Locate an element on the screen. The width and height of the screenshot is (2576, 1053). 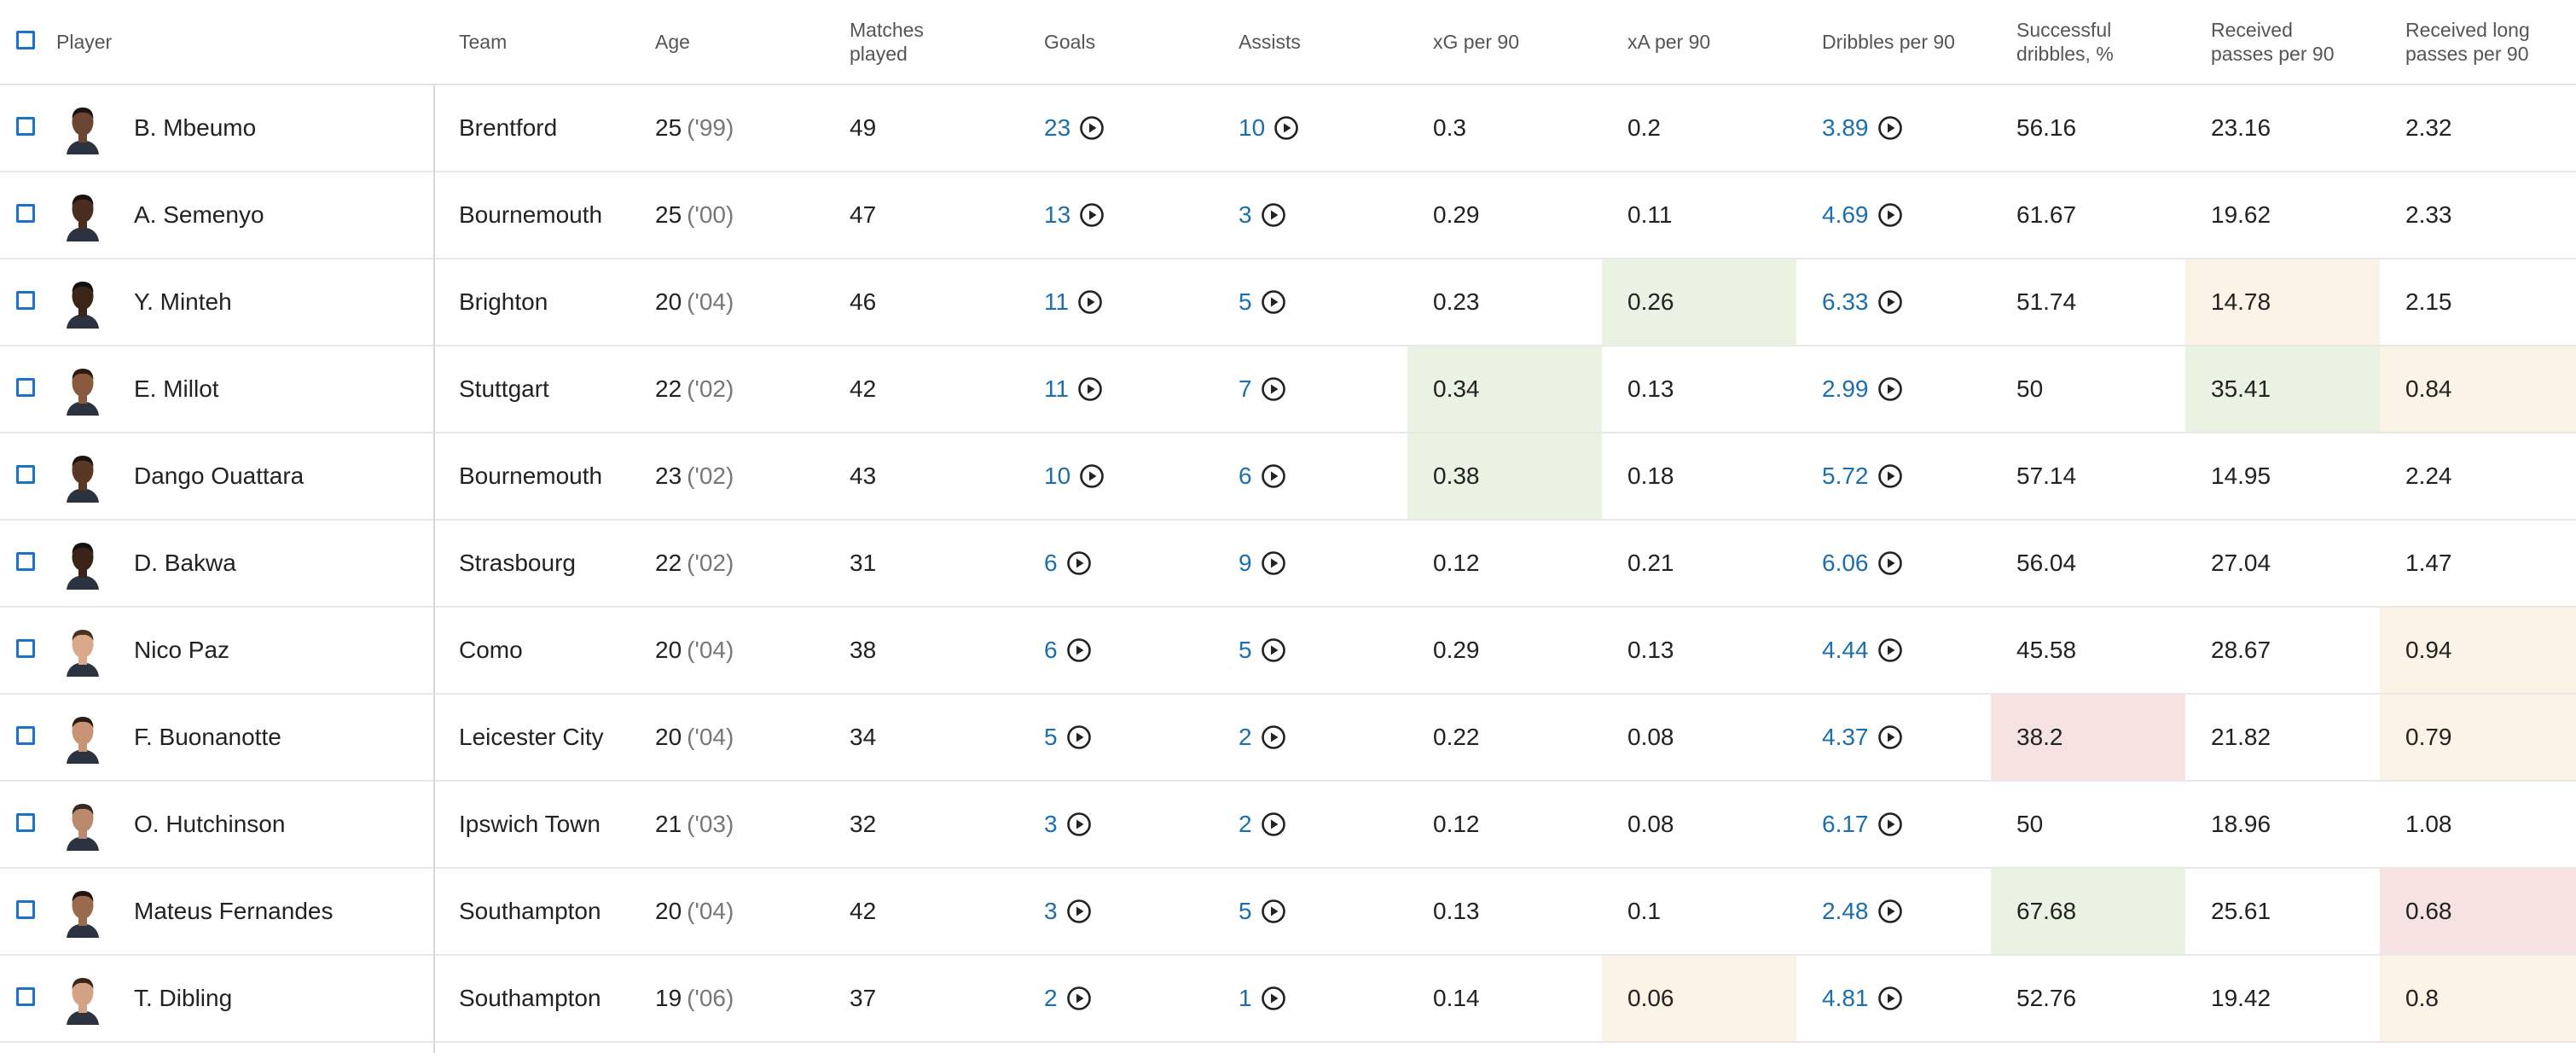
dribbles-link: 4.81 is located at coordinates (1845, 998).